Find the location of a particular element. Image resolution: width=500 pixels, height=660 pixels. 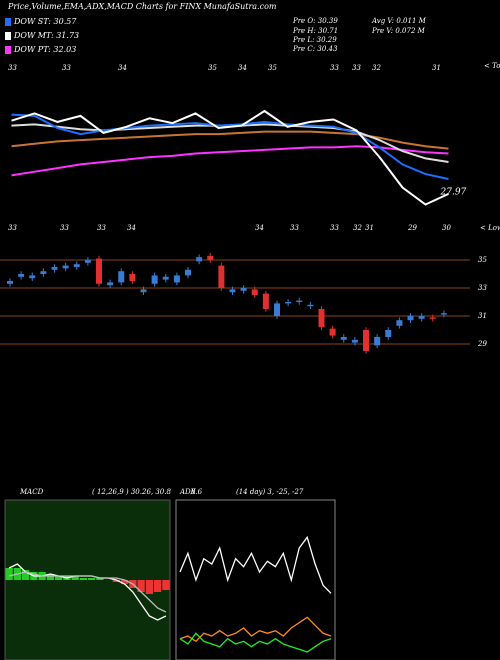

legend-entry: DOW PT: 32.03 is located at coordinates (44, 49).